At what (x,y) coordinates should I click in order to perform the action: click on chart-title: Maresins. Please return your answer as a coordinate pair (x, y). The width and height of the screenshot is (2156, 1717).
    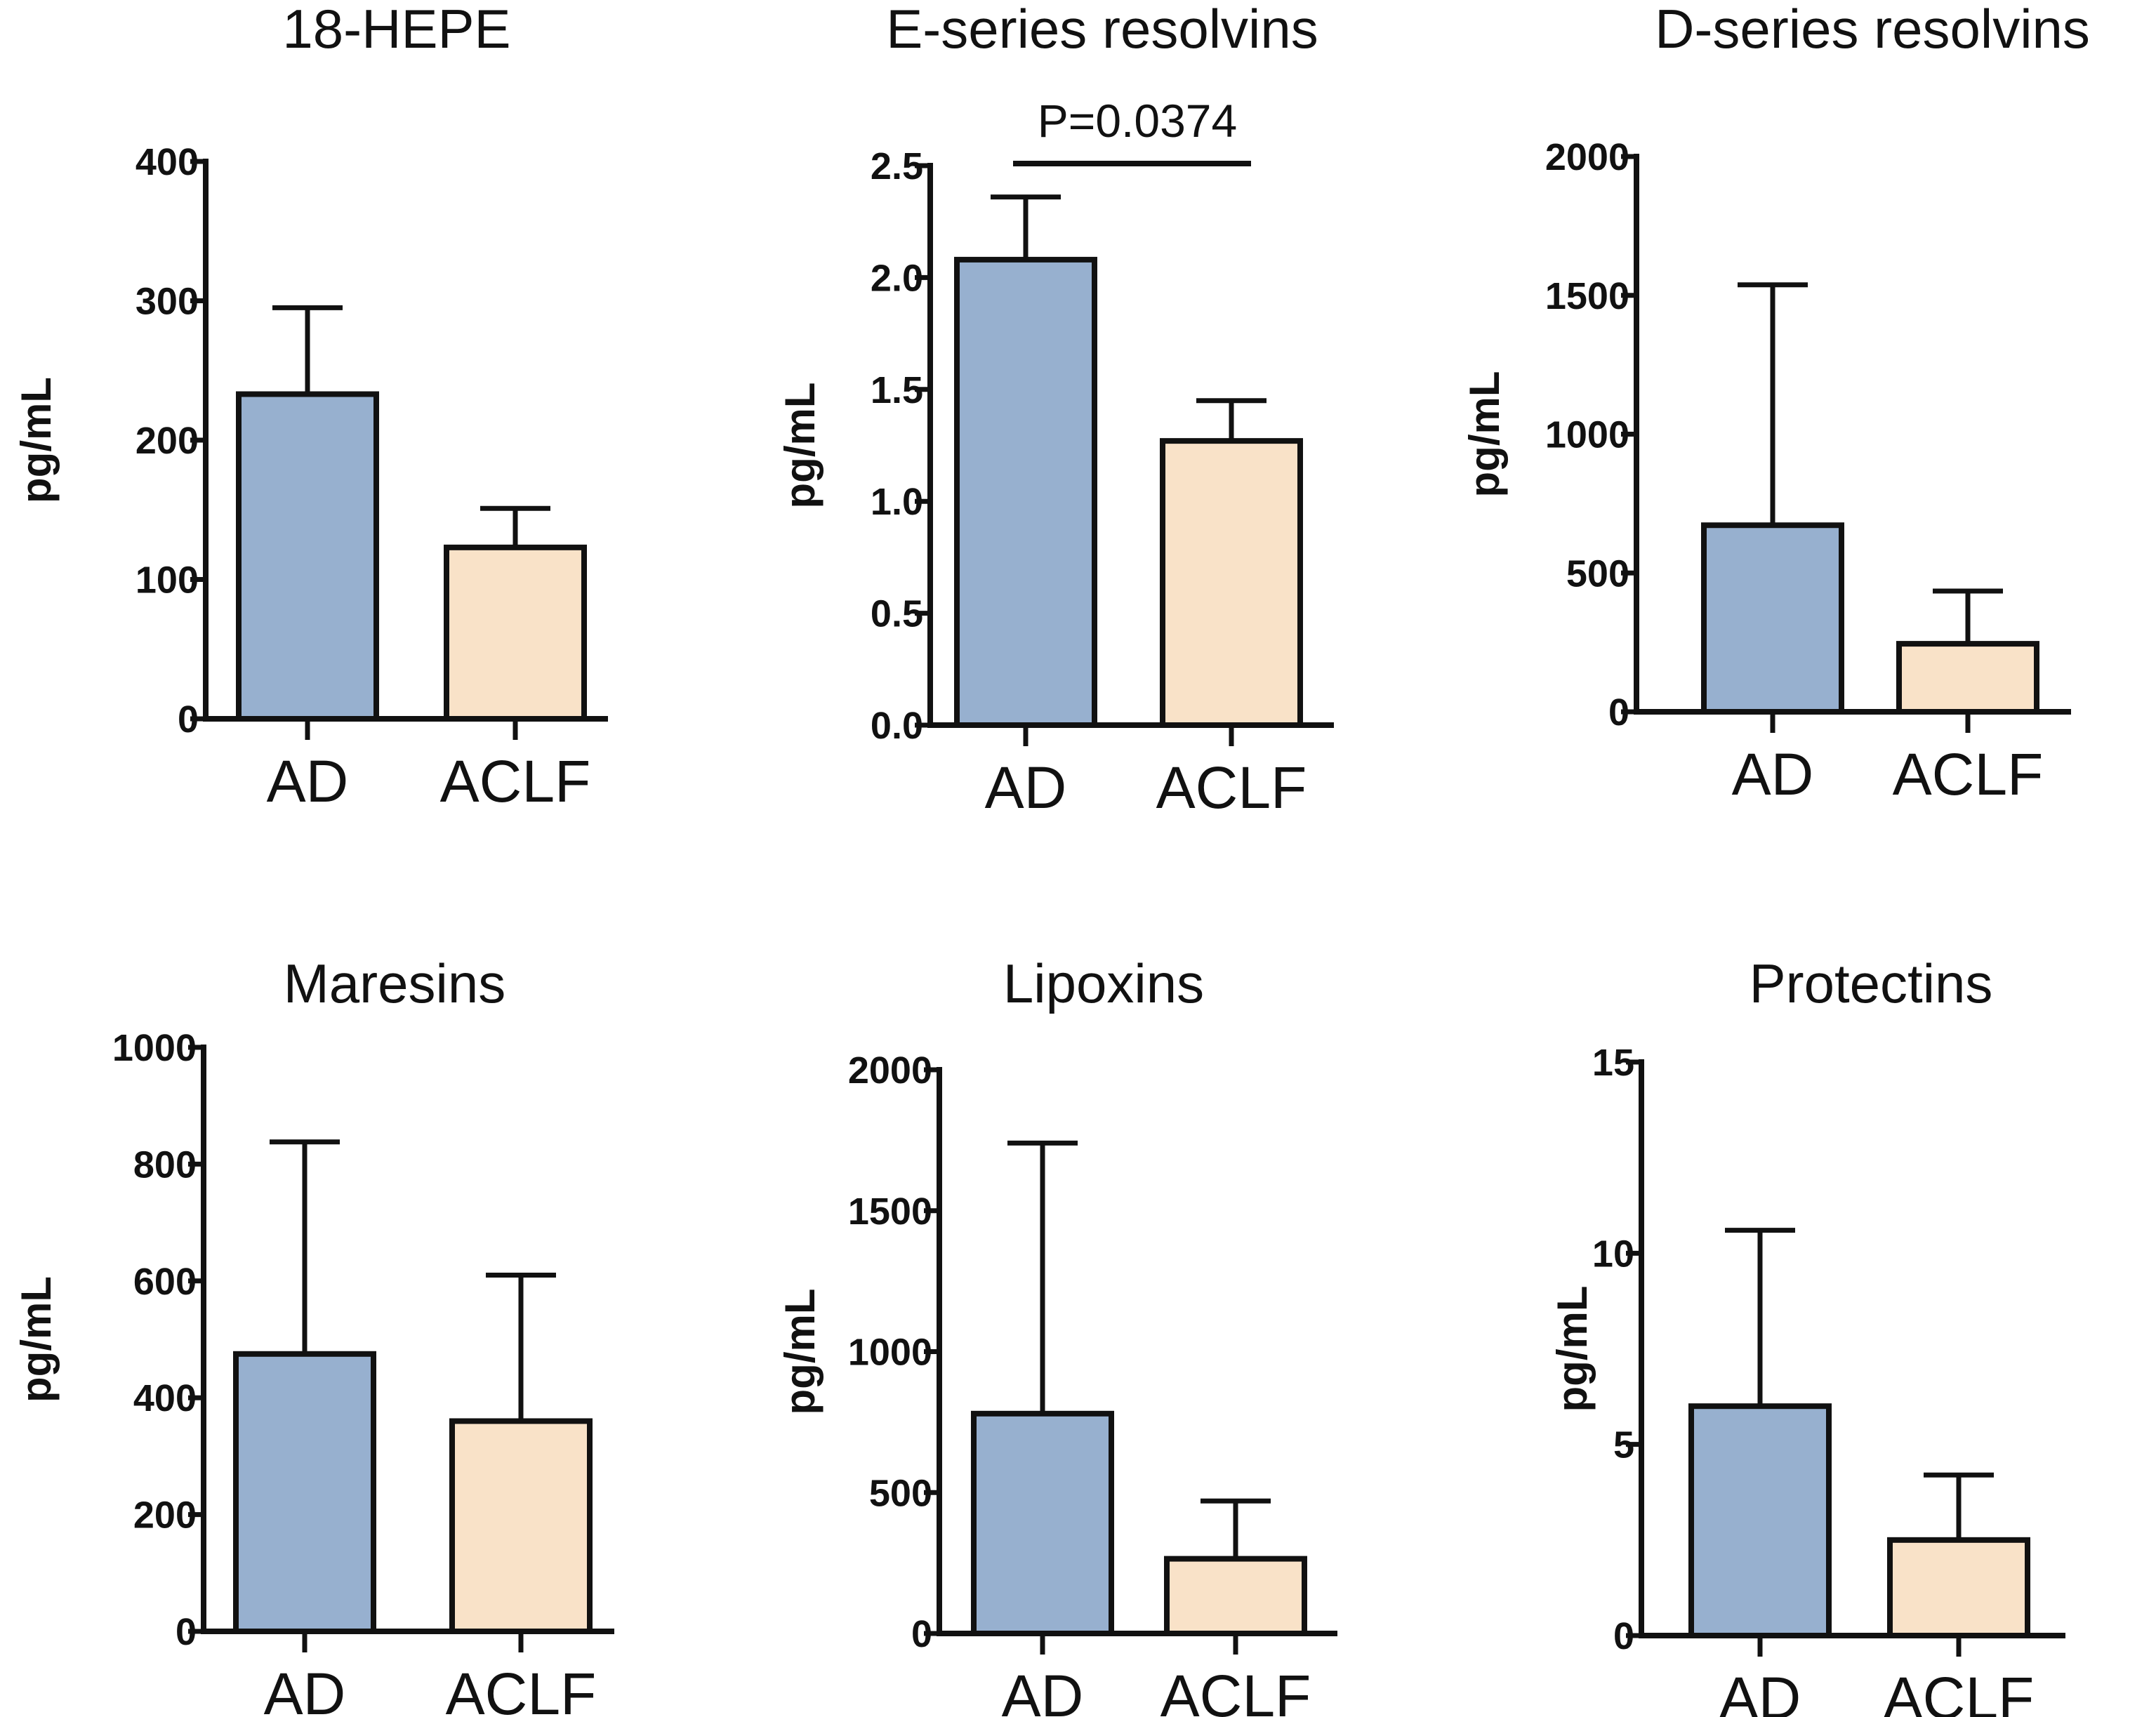
    Looking at the image, I should click on (394, 984).